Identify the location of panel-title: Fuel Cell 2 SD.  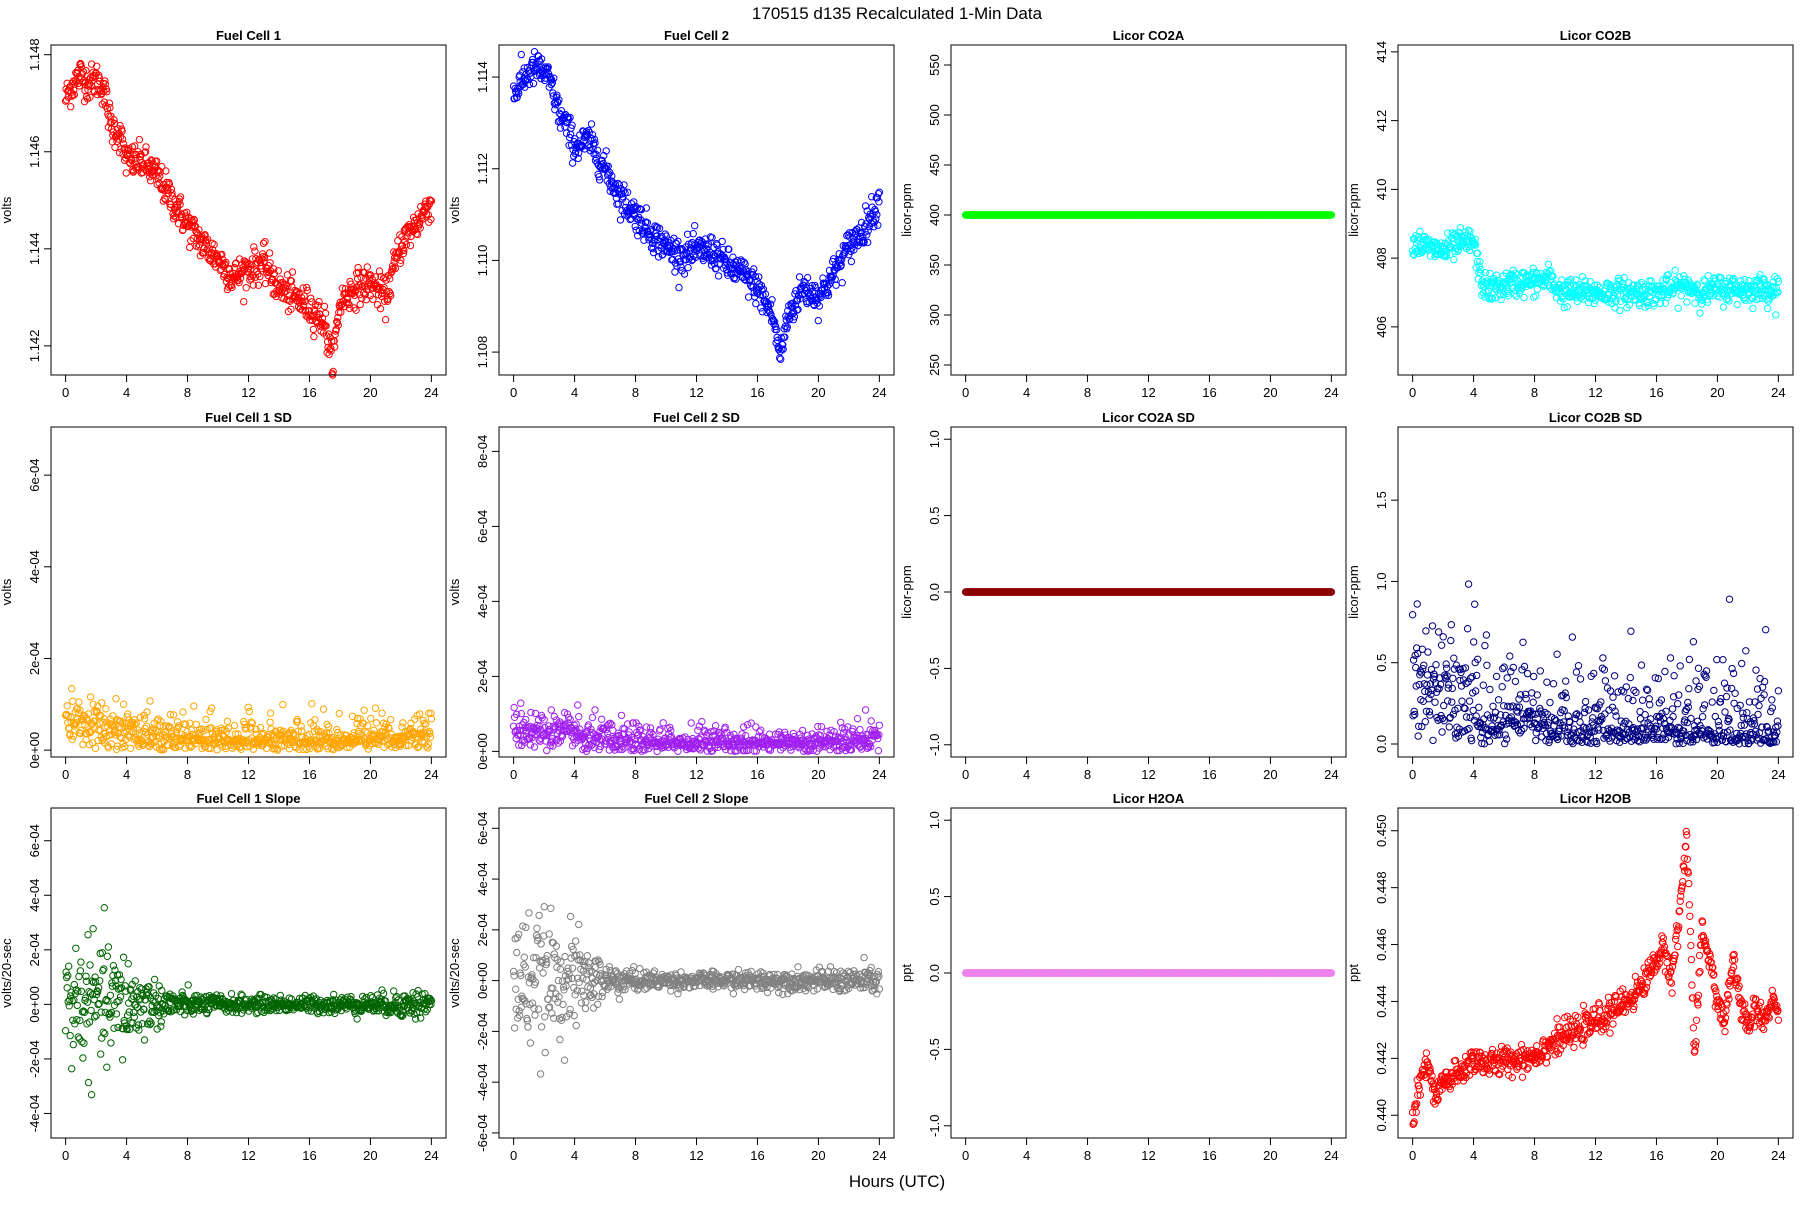
(696, 417).